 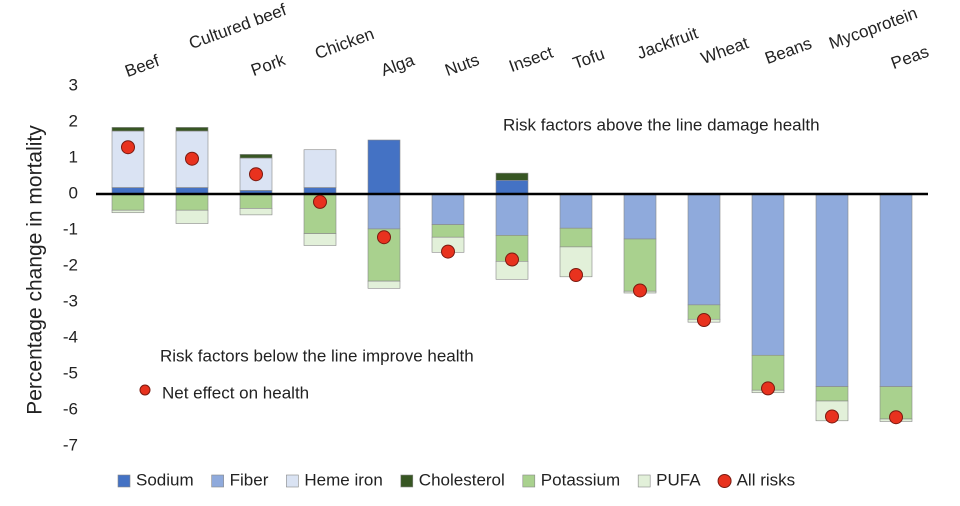 What do you see at coordinates (145, 390) in the screenshot?
I see `annotation-dot` at bounding box center [145, 390].